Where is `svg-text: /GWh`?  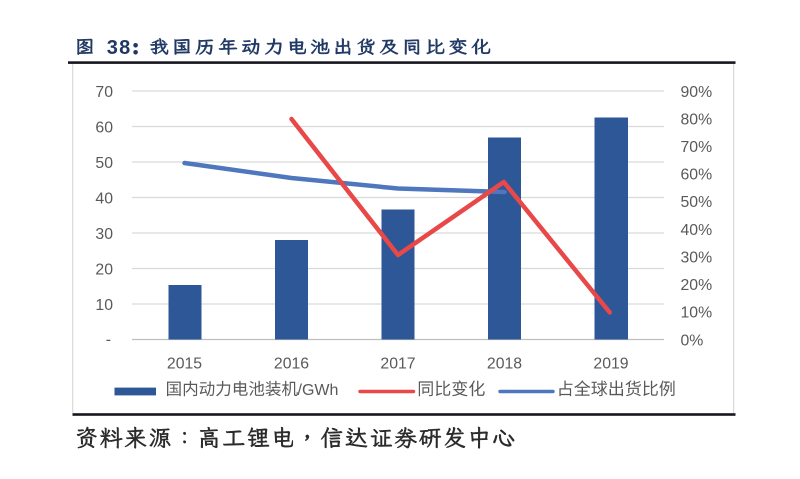
svg-text: /GWh is located at coordinates (318, 390).